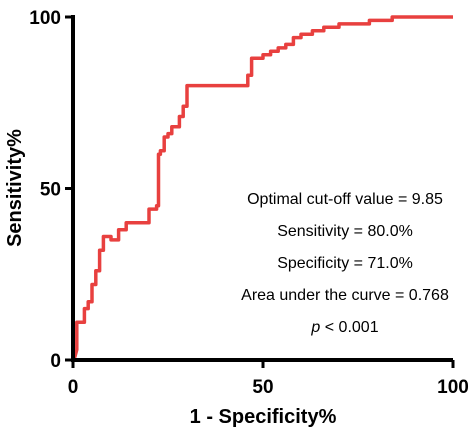 This screenshot has height=441, width=474. I want to click on p-symbol: p, so click(315, 327).